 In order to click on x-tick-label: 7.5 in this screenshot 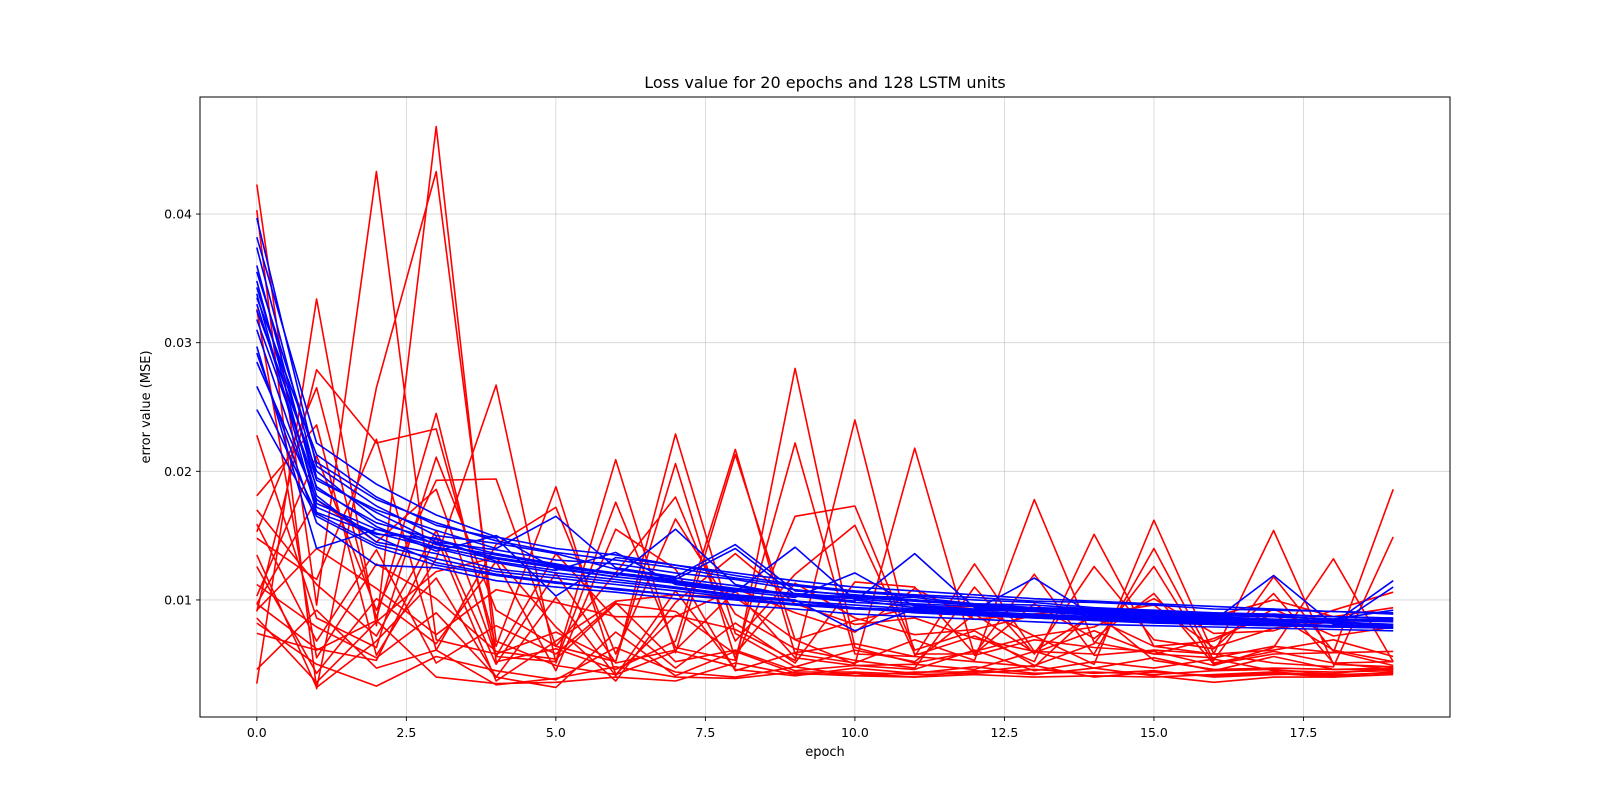, I will do `click(705, 732)`.